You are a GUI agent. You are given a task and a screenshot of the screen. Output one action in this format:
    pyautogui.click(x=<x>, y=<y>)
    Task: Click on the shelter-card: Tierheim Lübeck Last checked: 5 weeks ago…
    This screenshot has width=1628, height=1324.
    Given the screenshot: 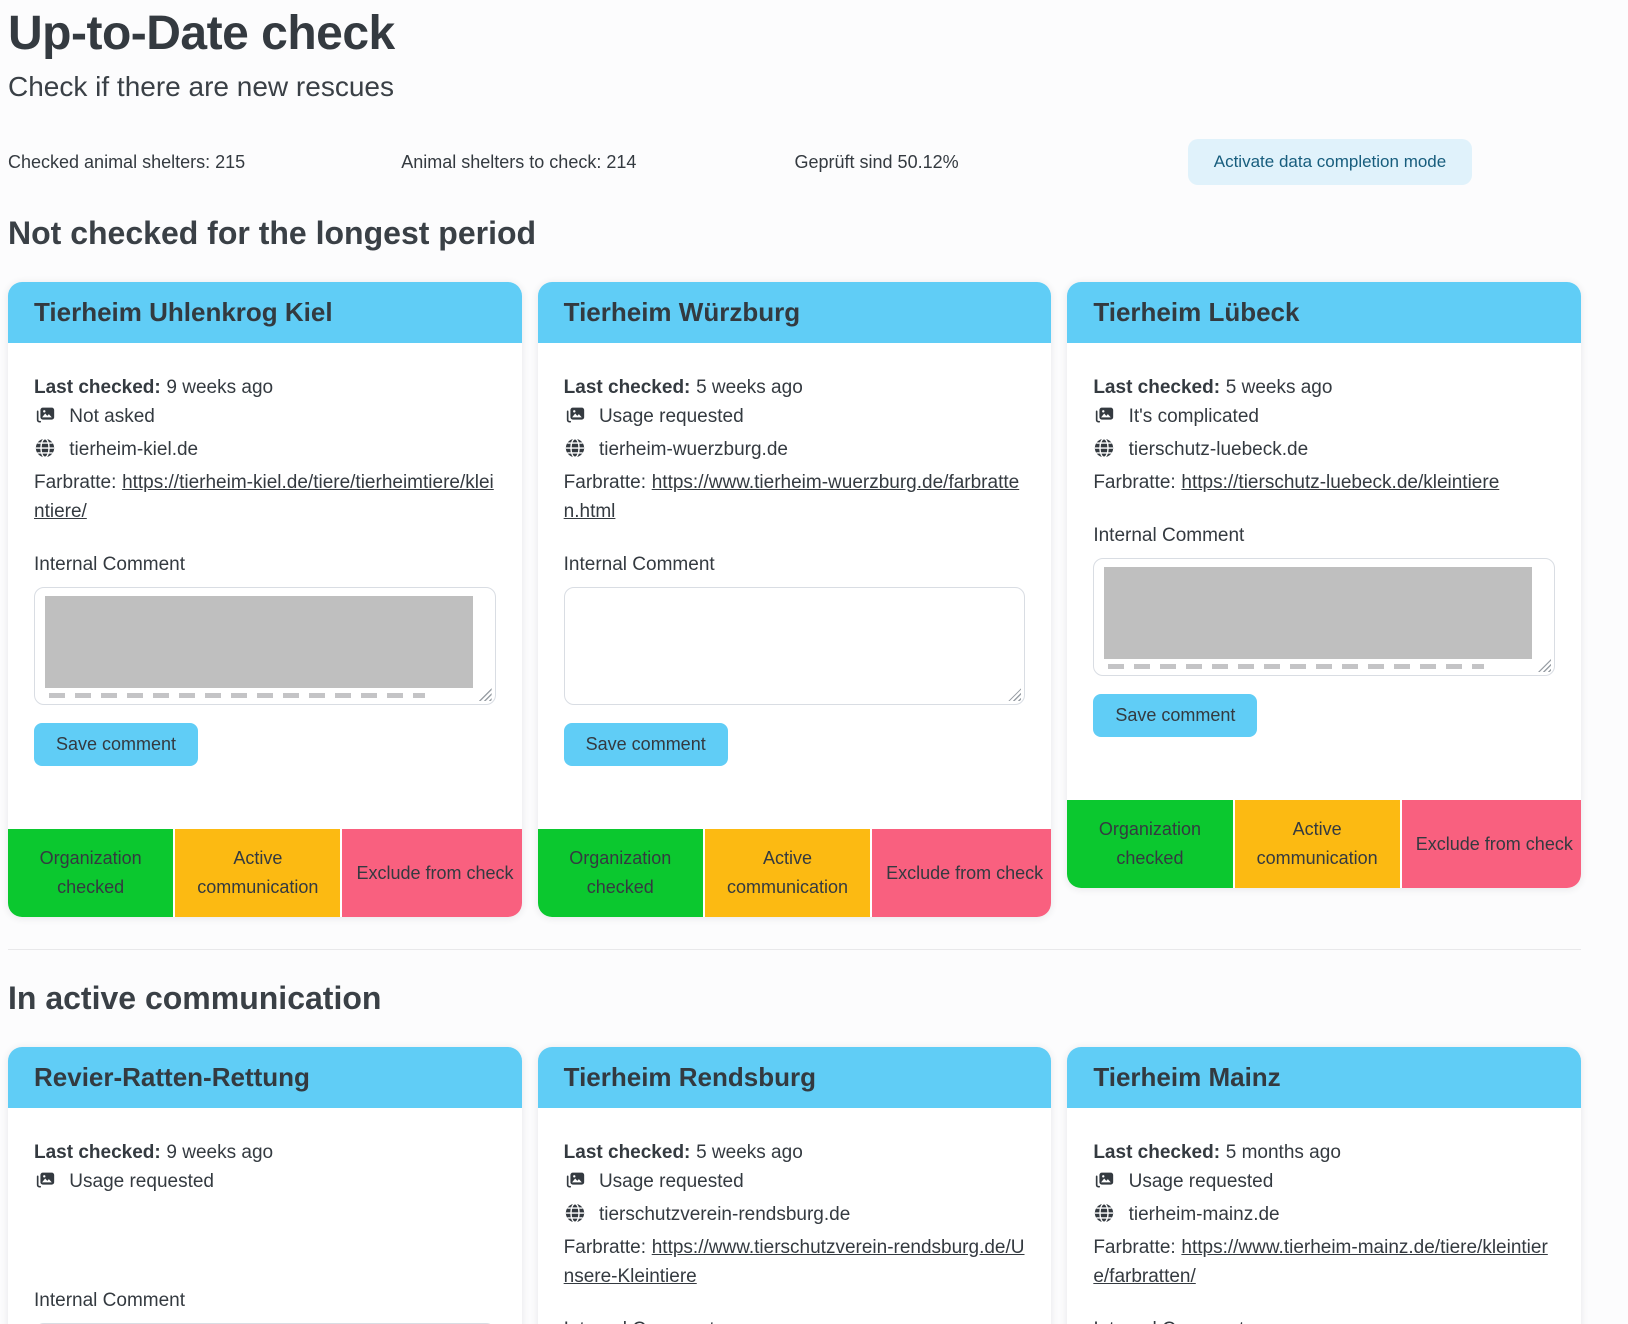 What is the action you would take?
    pyautogui.click(x=1324, y=585)
    